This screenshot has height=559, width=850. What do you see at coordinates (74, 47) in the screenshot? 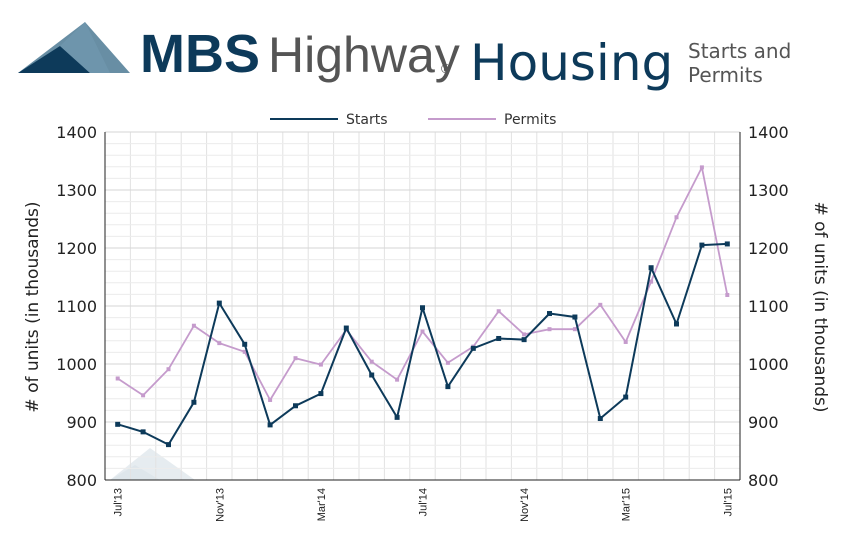
I see `mbs-logo-mark` at bounding box center [74, 47].